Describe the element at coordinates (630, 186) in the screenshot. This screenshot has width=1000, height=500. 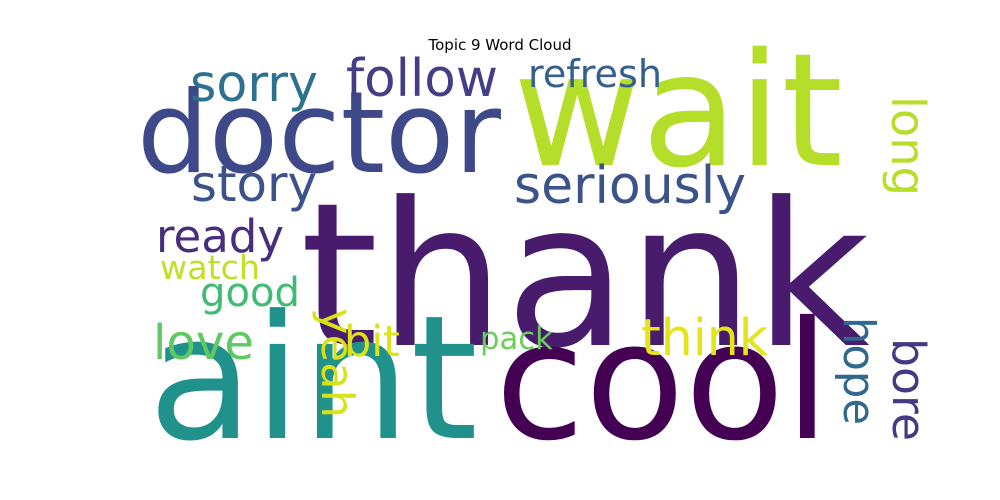
I see `word-seriously: seriously` at that location.